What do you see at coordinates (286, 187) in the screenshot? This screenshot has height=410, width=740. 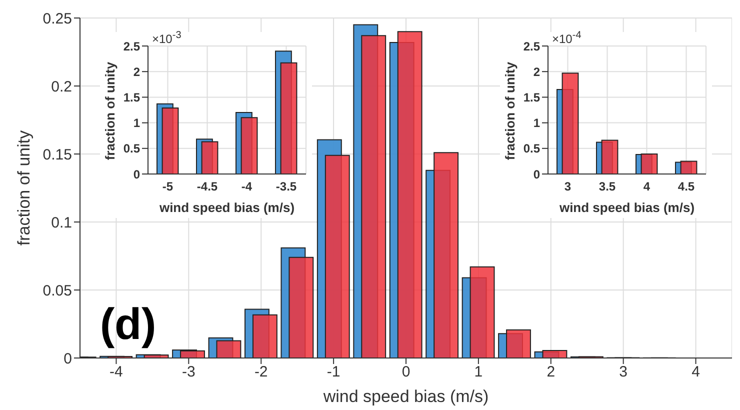 I see `x-tick-label: -3.5` at bounding box center [286, 187].